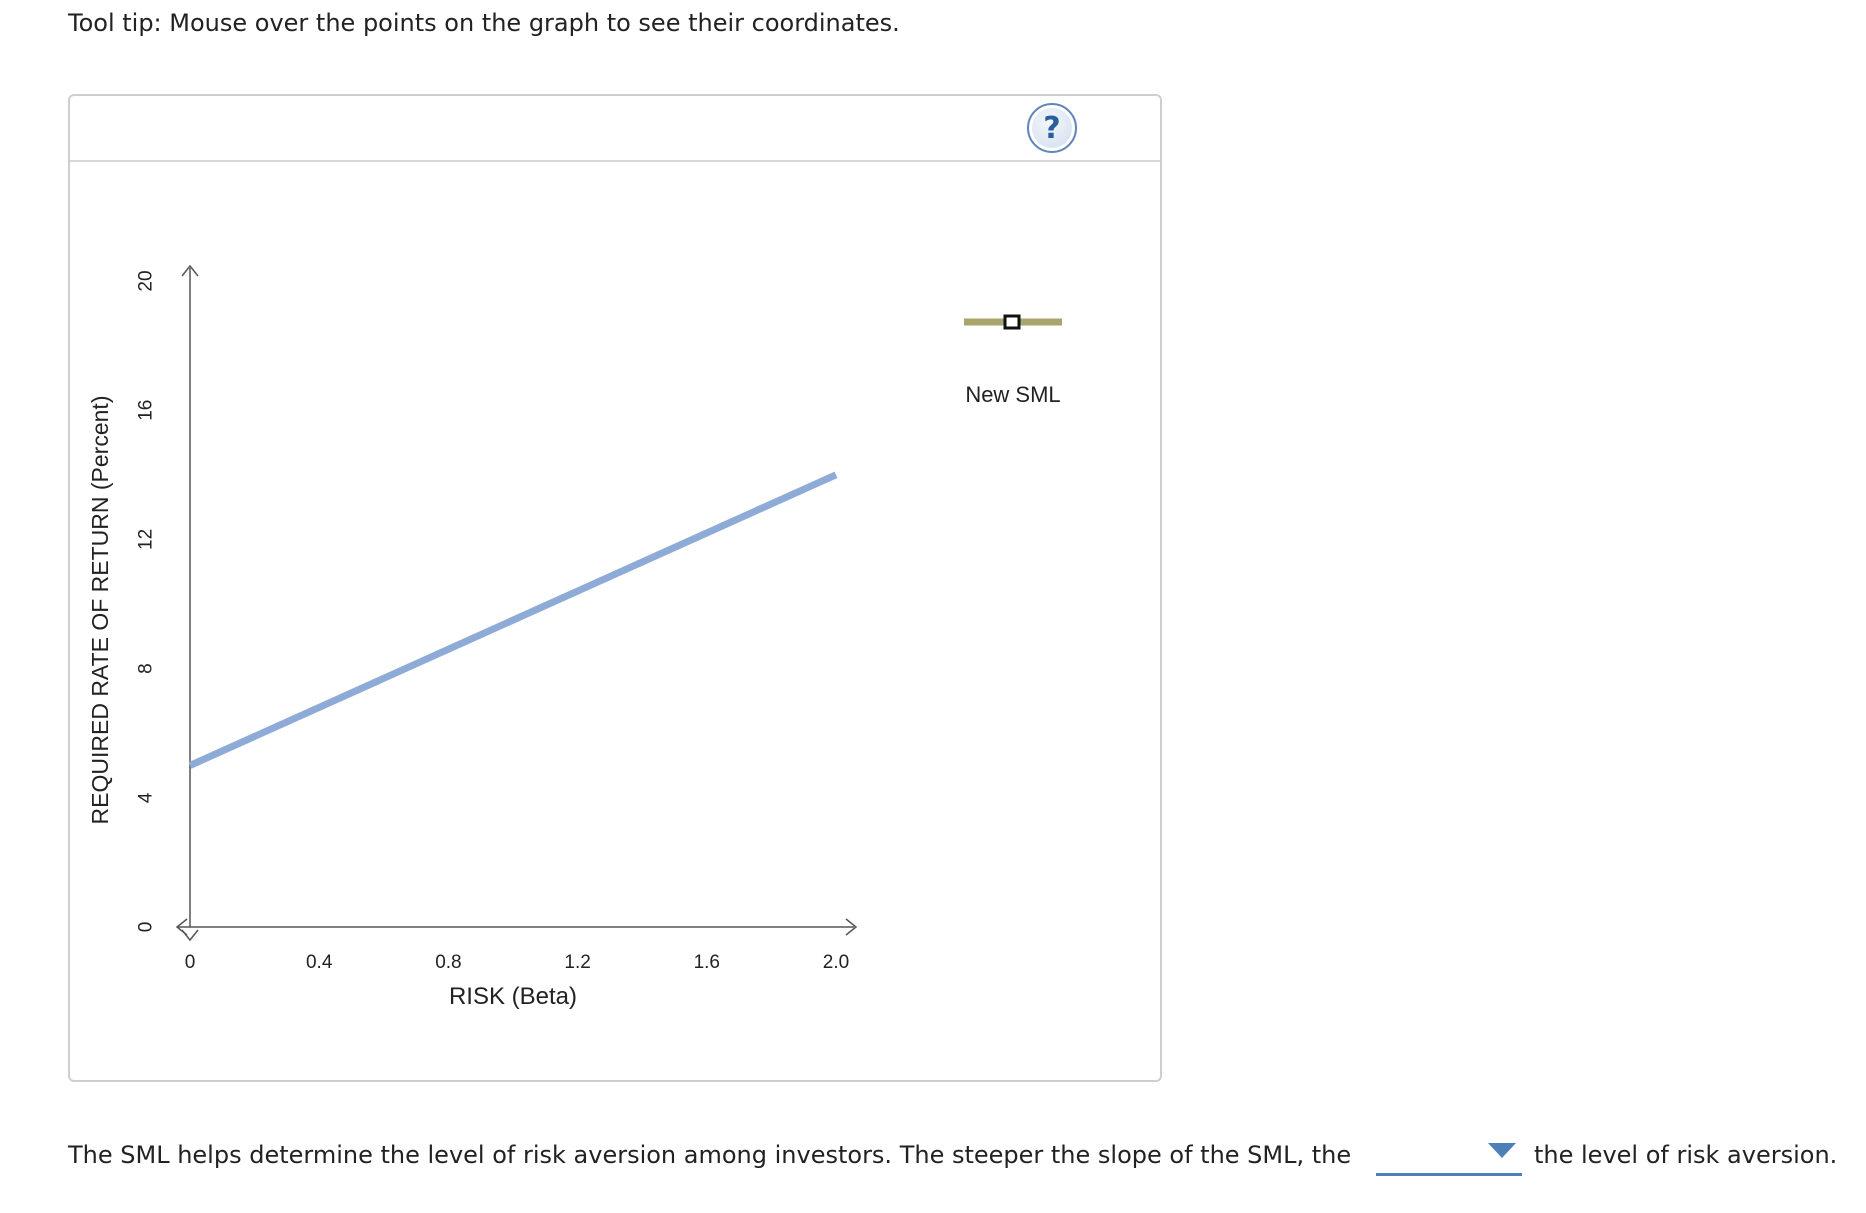  I want to click on x-tick-label: 2.0, so click(836, 962).